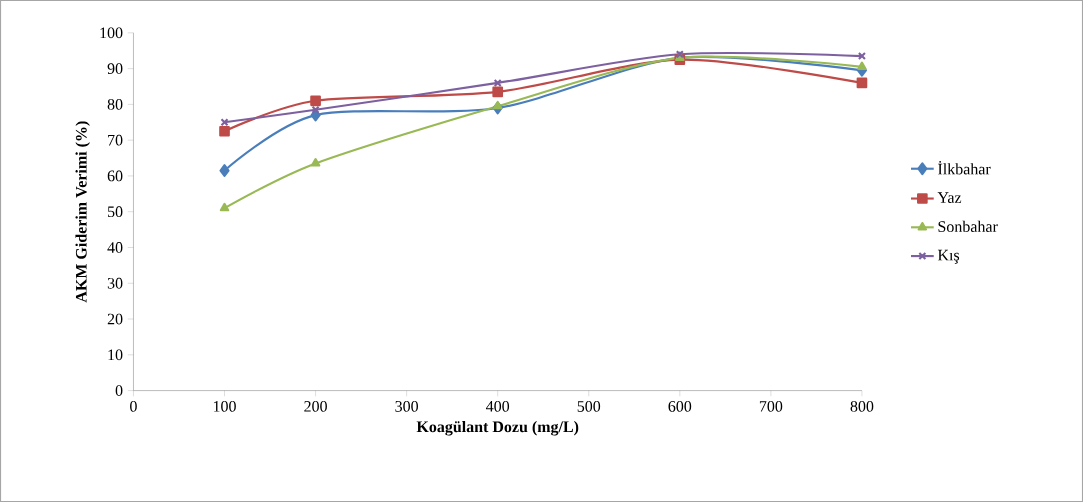 The height and width of the screenshot is (502, 1083). Describe the element at coordinates (115, 247) in the screenshot. I see `y-tick-label: 40` at that location.